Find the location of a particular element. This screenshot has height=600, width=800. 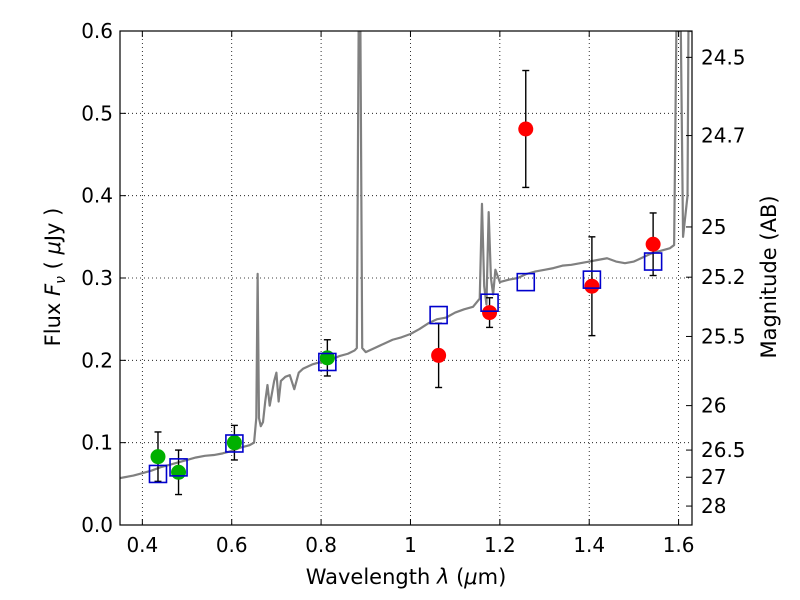

y-tick-label: 0.4 is located at coordinates (97, 196).